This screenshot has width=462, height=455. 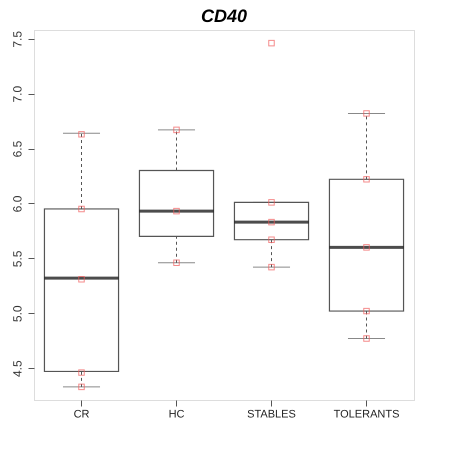 What do you see at coordinates (17, 39) in the screenshot?
I see `y-tick-label: 7.5` at bounding box center [17, 39].